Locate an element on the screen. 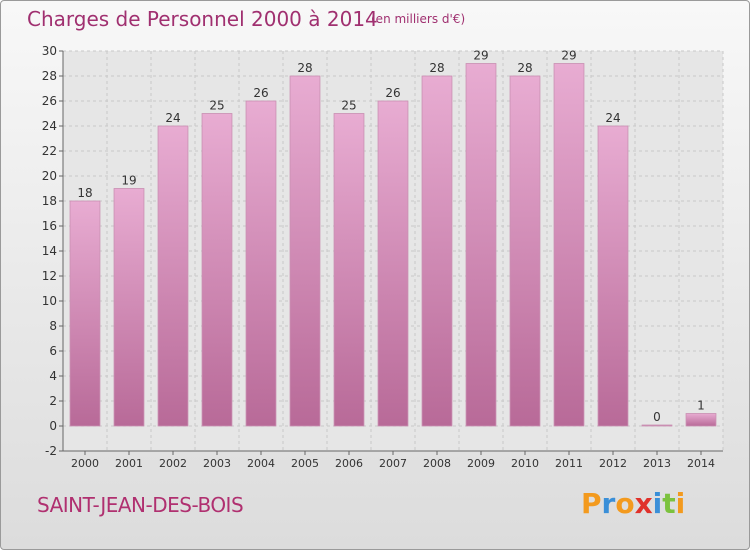  y-tick-label: 12 is located at coordinates (49, 276).